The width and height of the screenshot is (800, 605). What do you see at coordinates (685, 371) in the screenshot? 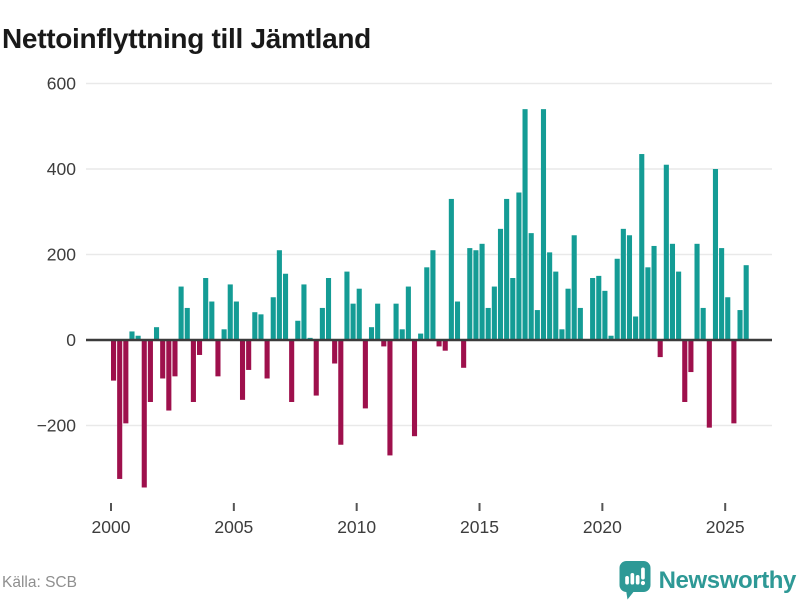
I see `bar-2023Q2` at bounding box center [685, 371].